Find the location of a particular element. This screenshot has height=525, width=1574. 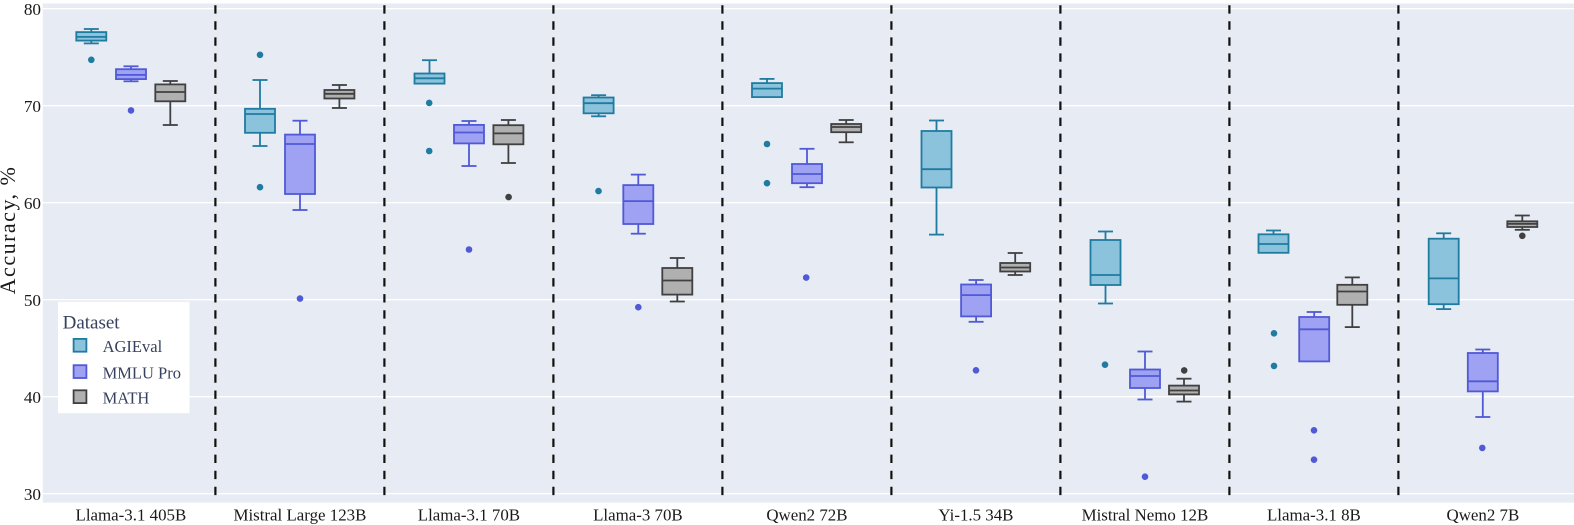

svg-text: Qwen2 7B is located at coordinates (1483, 514).